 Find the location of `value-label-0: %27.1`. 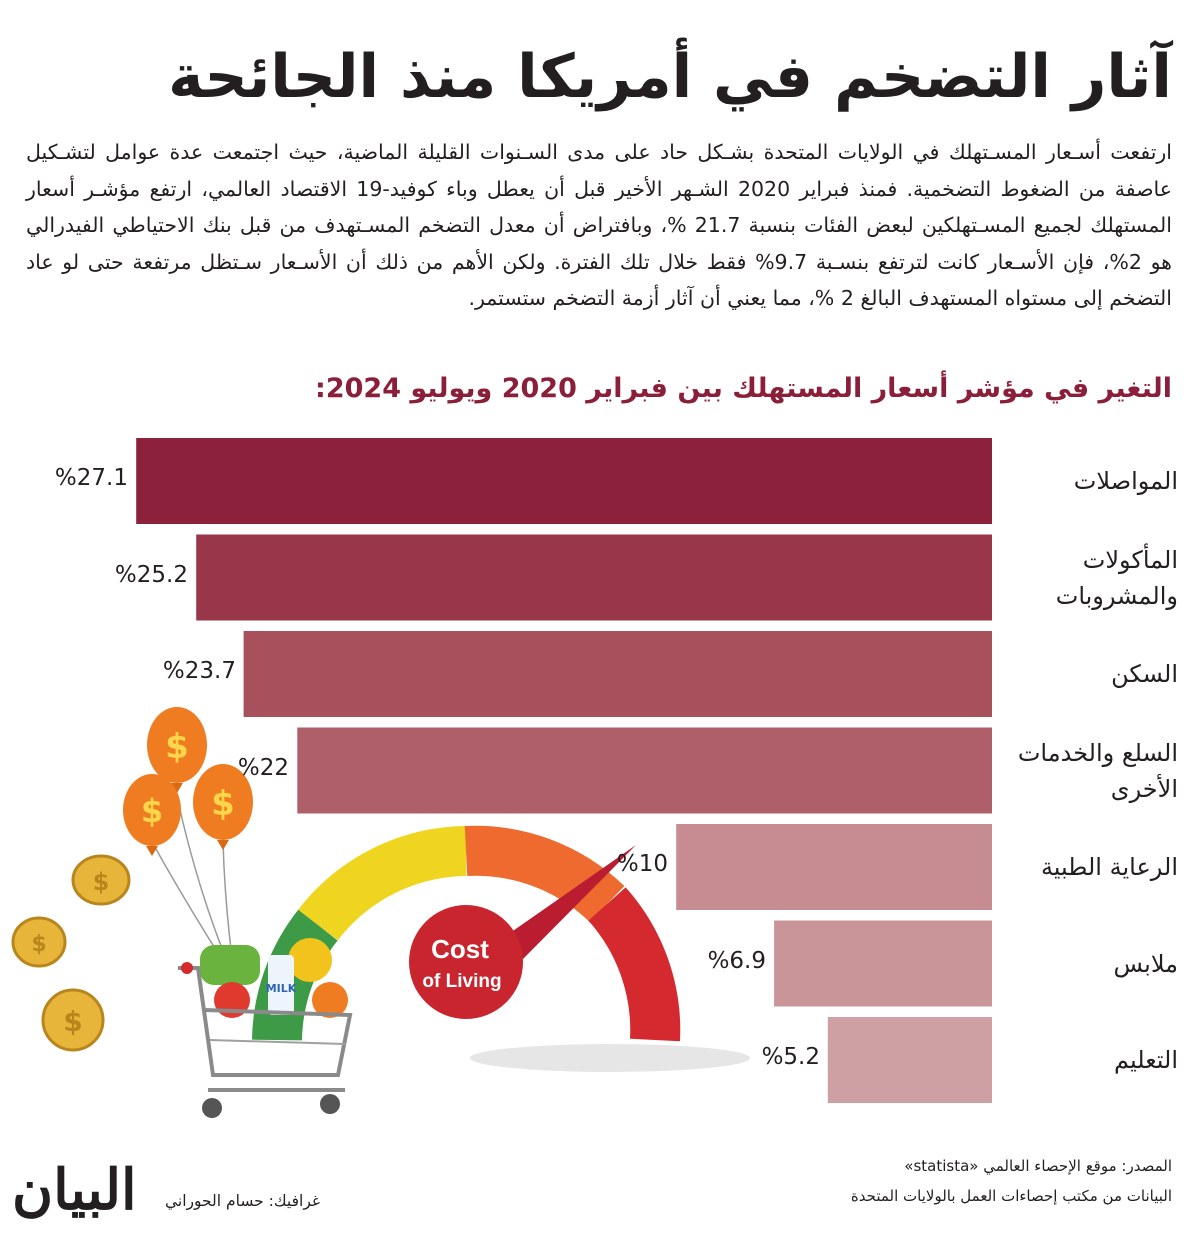

value-label-0: %27.1 is located at coordinates (91, 478).